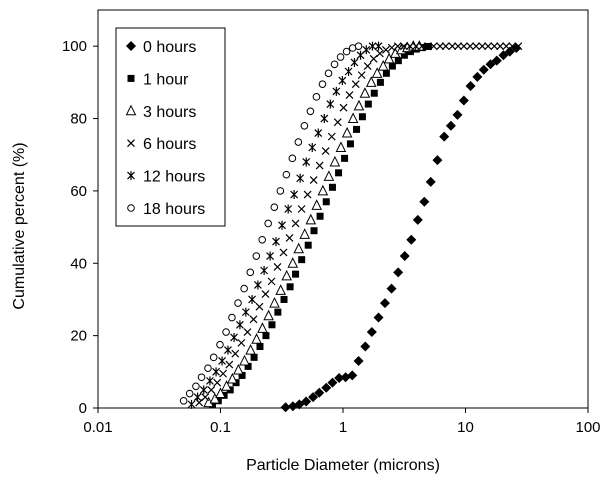 The height and width of the screenshot is (489, 610). What do you see at coordinates (170, 127) in the screenshot?
I see `legend-box` at bounding box center [170, 127].